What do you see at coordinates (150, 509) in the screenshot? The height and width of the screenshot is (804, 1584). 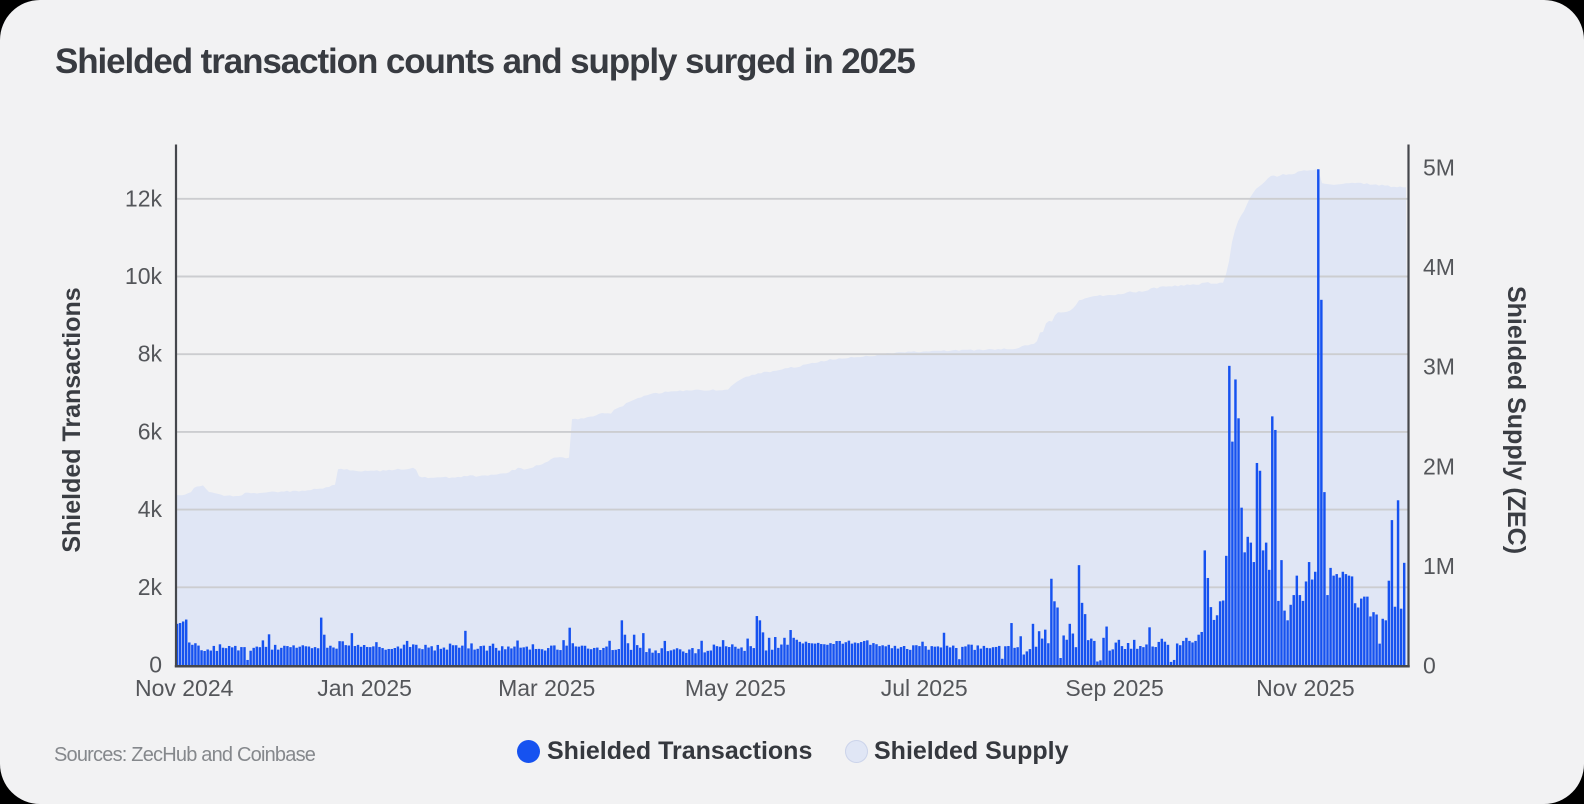 I see `svg-text: 4k` at bounding box center [150, 509].